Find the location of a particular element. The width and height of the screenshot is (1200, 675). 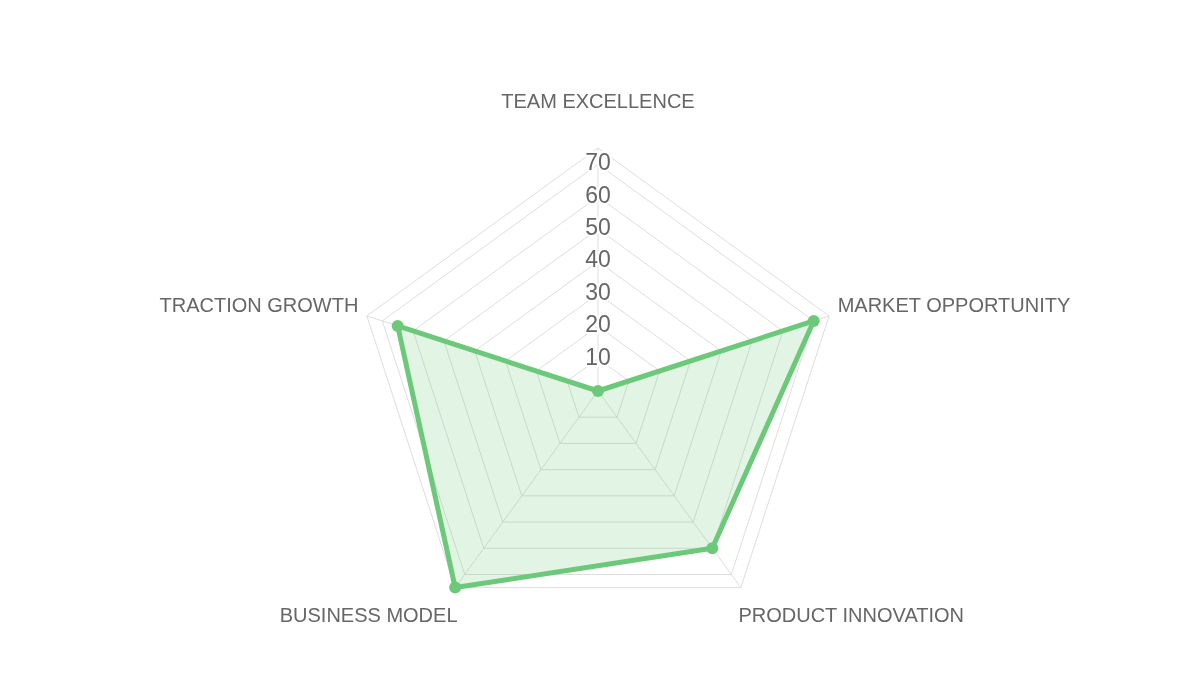

y-tick-label: 70 is located at coordinates (598, 162).